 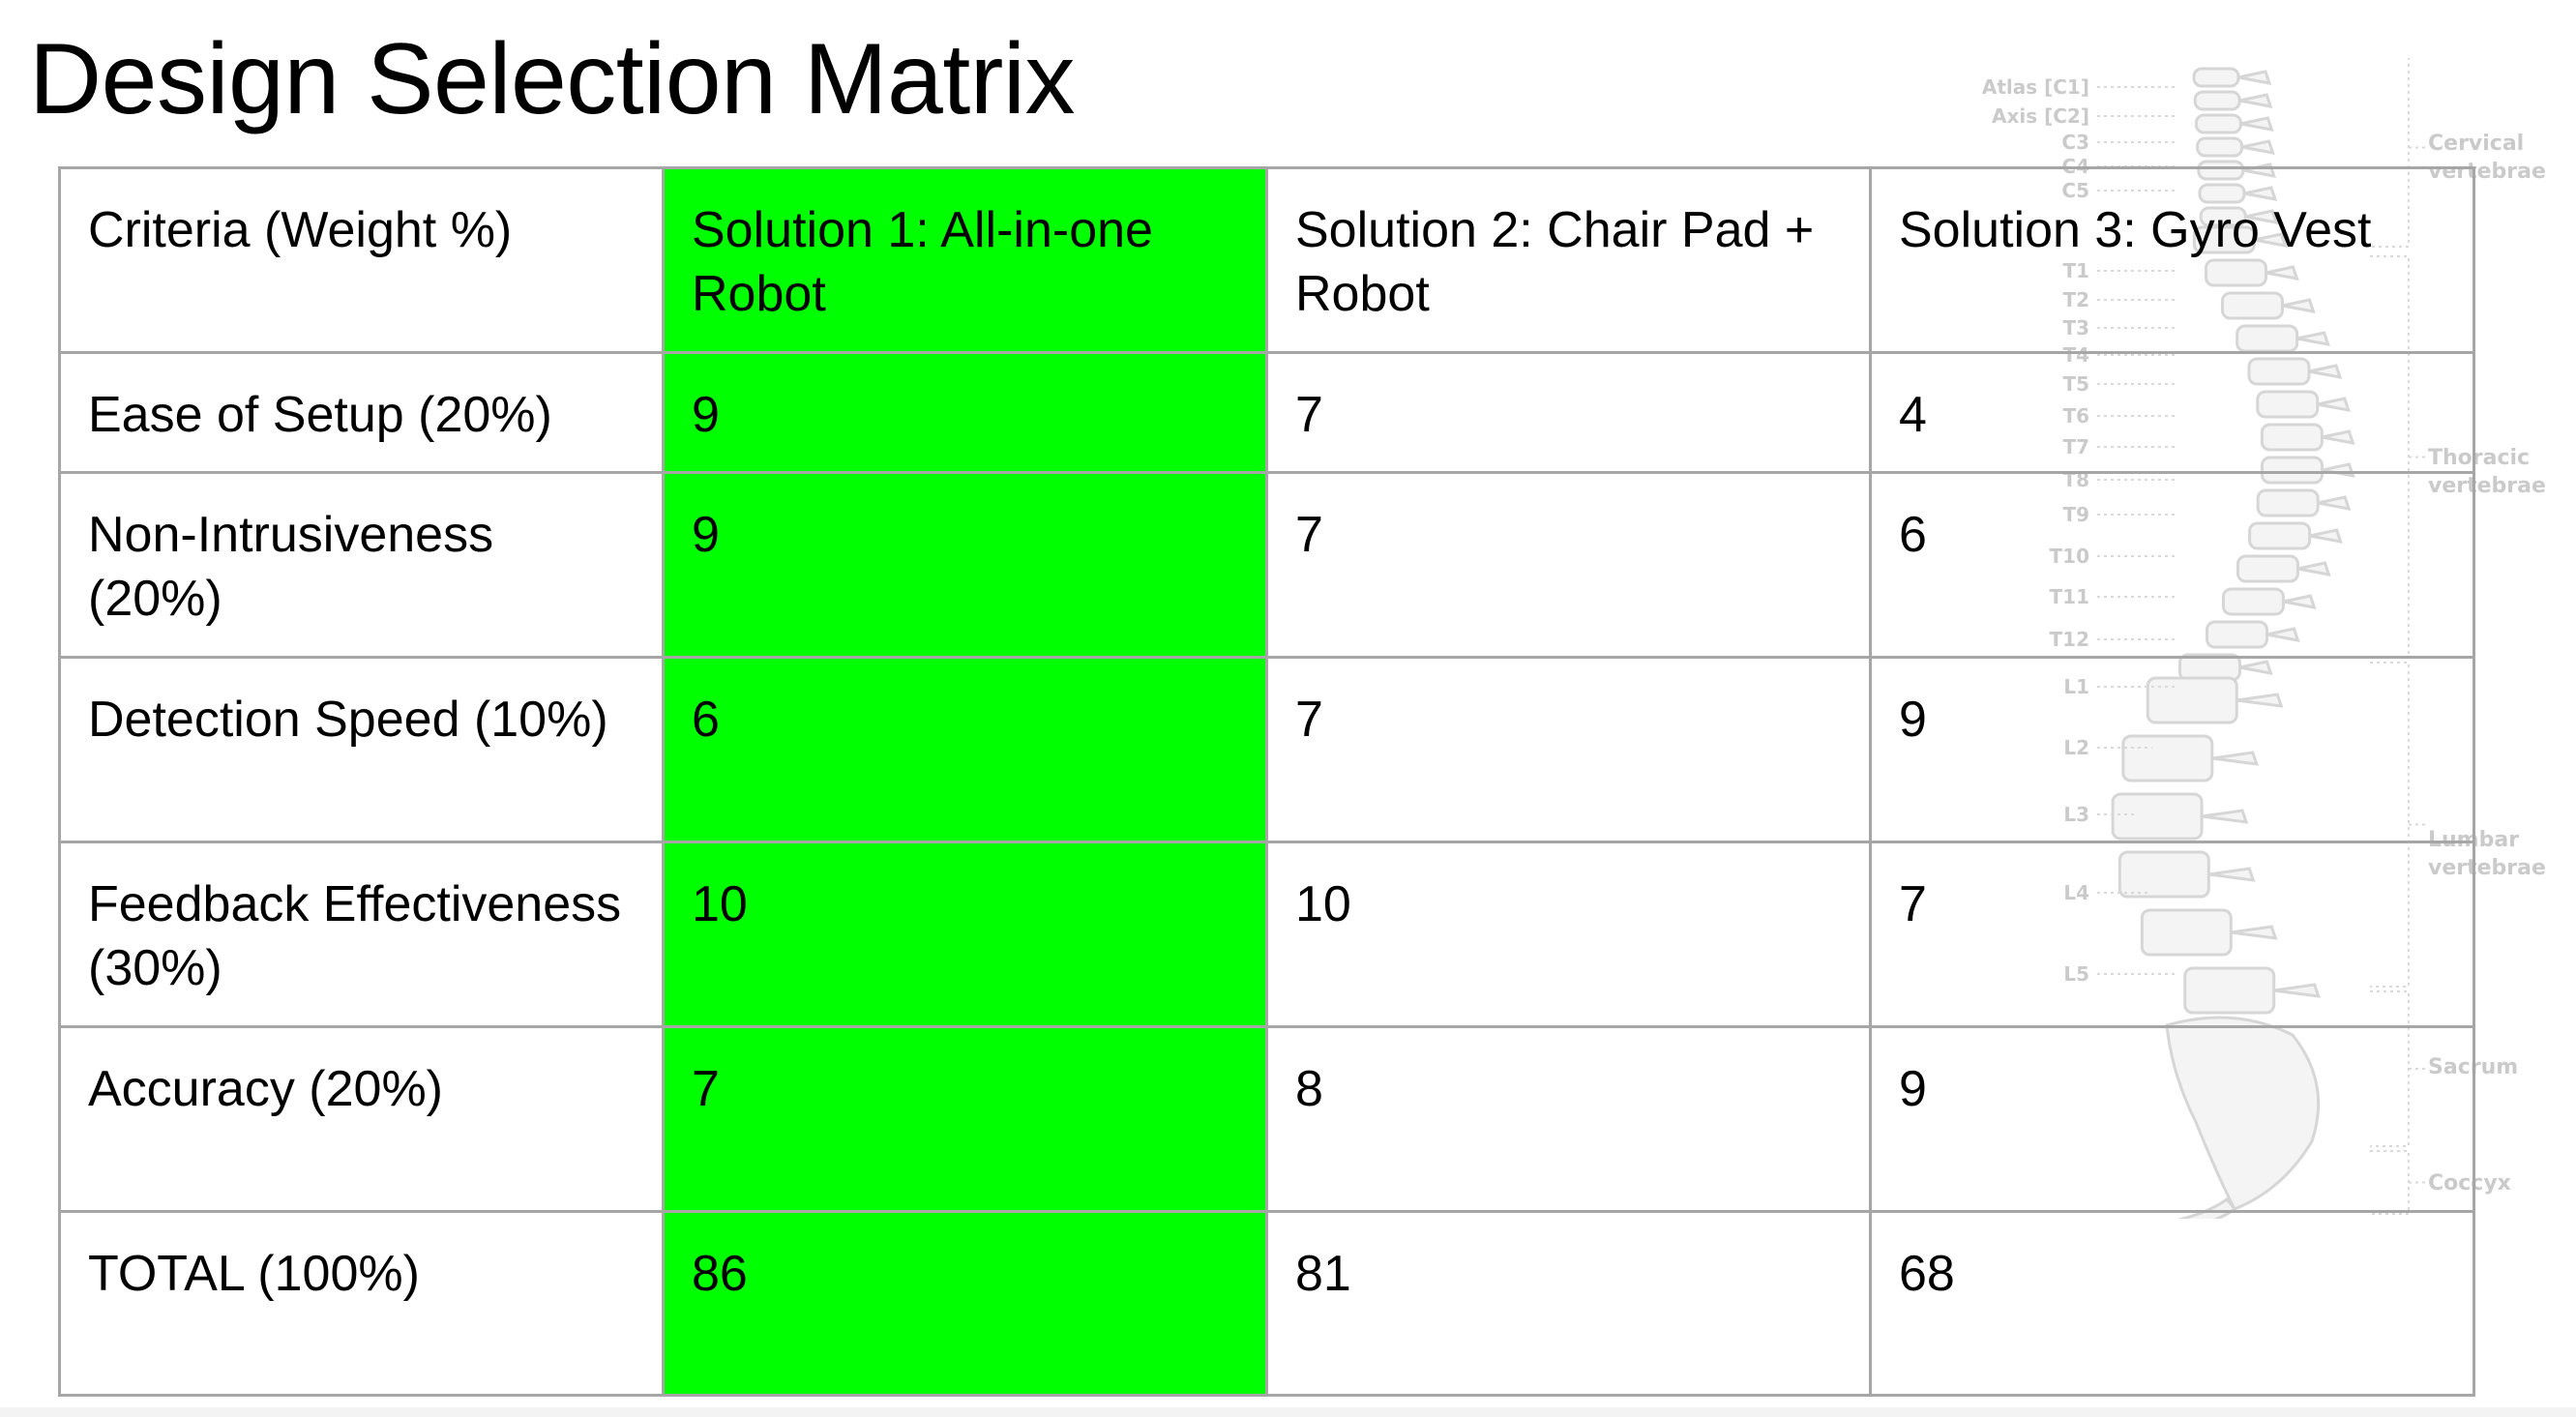 What do you see at coordinates (965, 1118) in the screenshot?
I see `score-cell-solution-1: 7` at bounding box center [965, 1118].